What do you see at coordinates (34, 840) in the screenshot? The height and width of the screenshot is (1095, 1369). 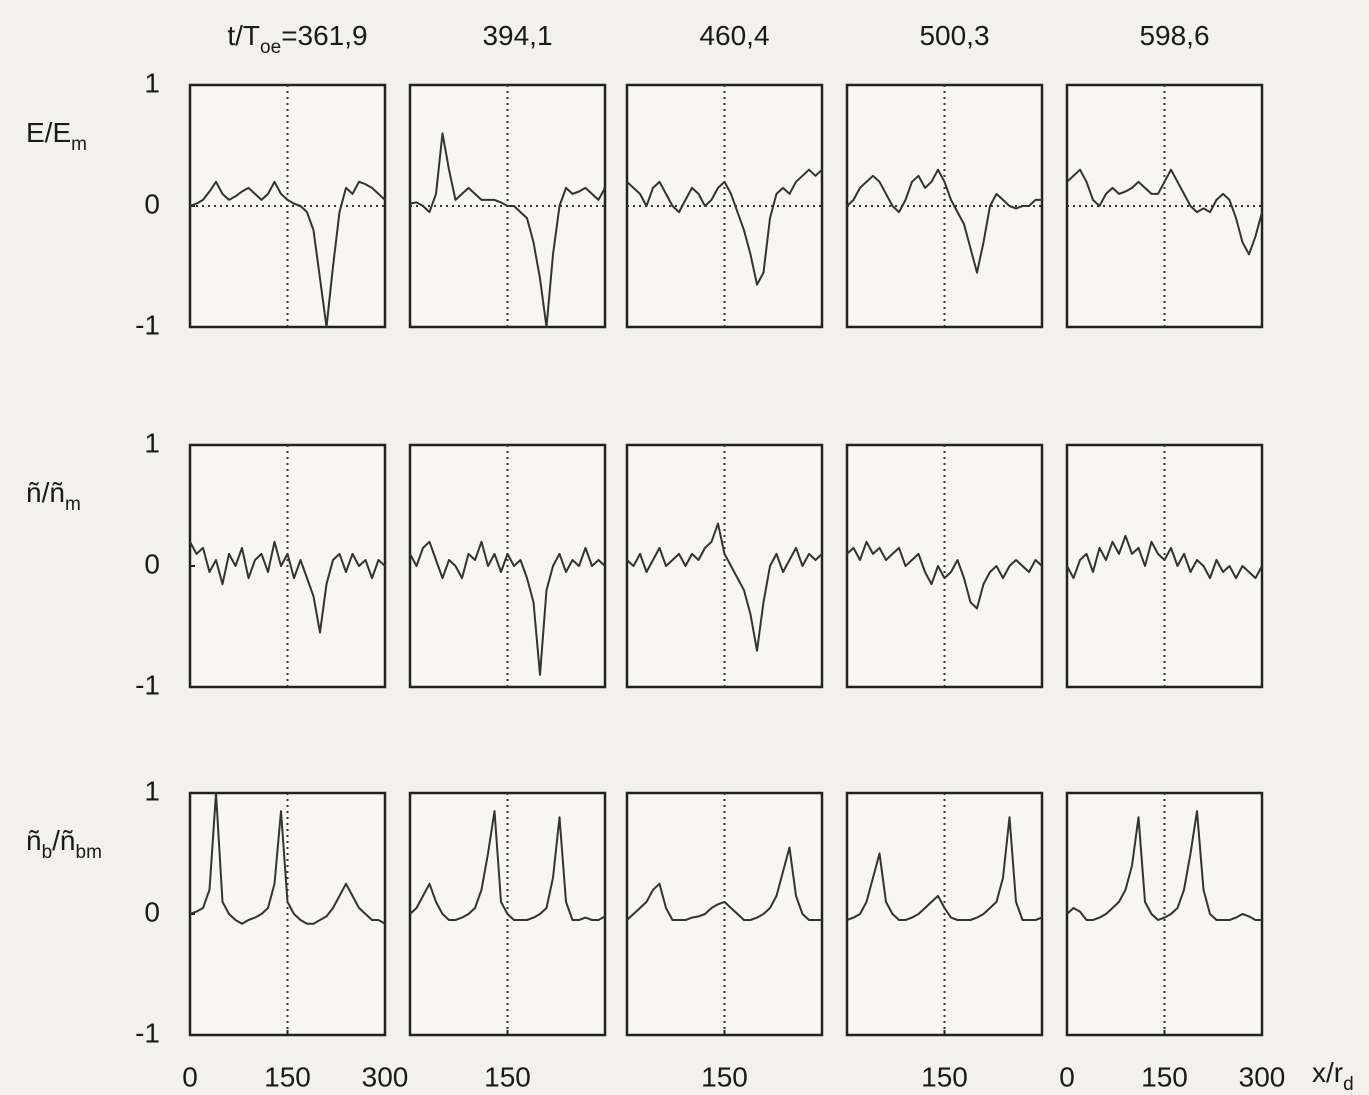 I see `text-part: ñ` at bounding box center [34, 840].